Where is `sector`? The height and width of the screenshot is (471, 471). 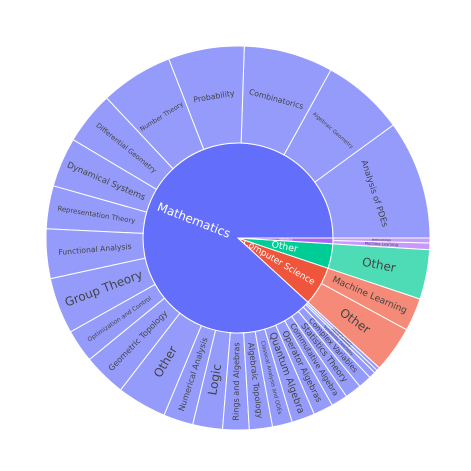 sector is located at coordinates (381, 240).